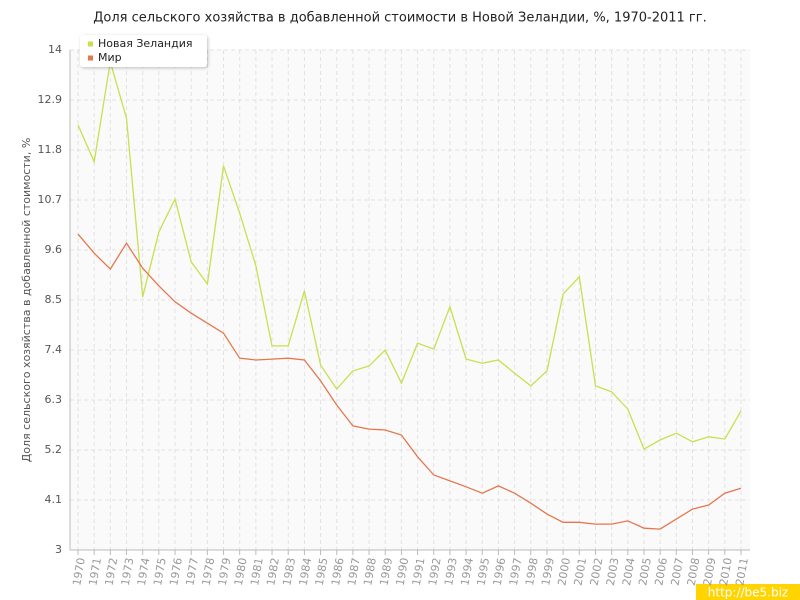 This screenshot has width=800, height=600. Describe the element at coordinates (532, 572) in the screenshot. I see `x-tick-label: 1998` at that location.